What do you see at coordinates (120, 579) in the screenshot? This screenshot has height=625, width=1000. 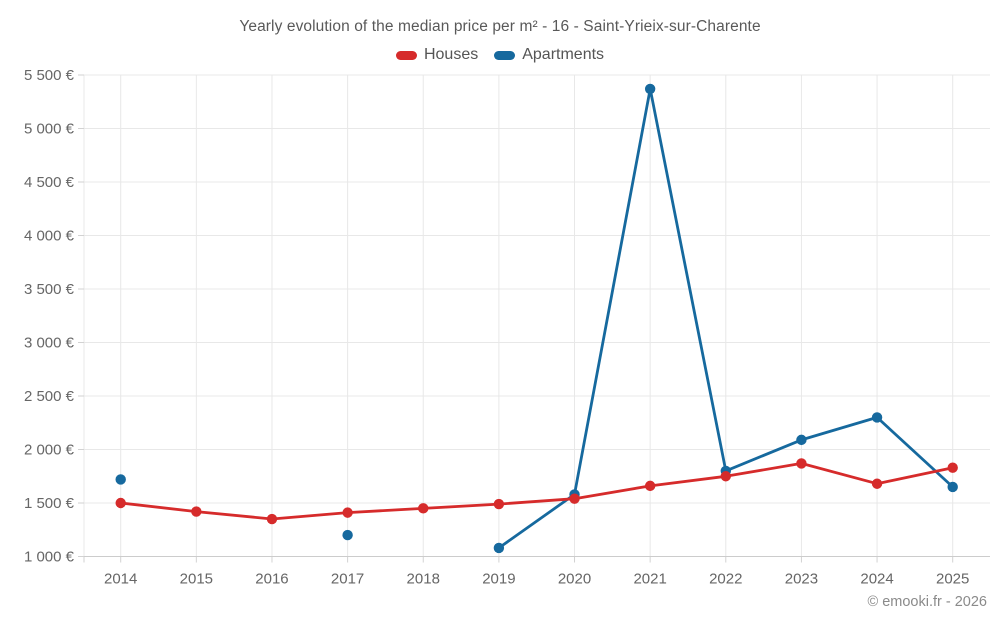 I see `x-axis-label: 2014` at bounding box center [120, 579].